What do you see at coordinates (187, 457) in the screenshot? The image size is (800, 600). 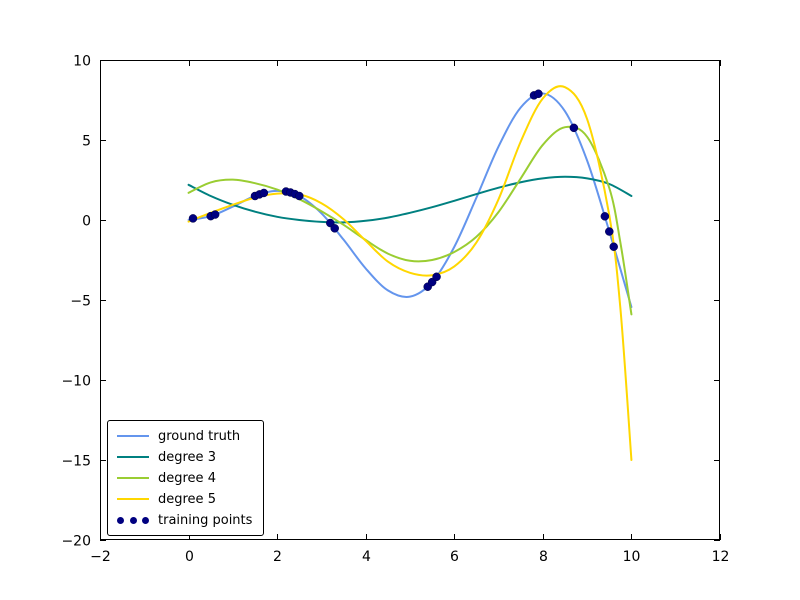 I see `legend-label: degree 3` at bounding box center [187, 457].